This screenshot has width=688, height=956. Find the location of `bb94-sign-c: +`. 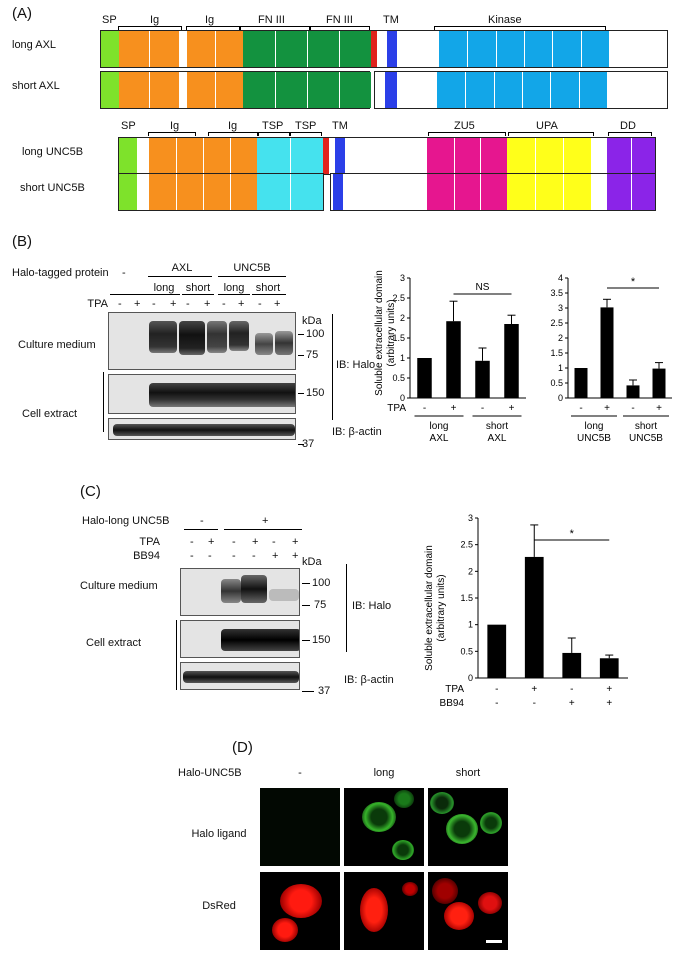

bb94-sign-c: + is located at coordinates (295, 556).